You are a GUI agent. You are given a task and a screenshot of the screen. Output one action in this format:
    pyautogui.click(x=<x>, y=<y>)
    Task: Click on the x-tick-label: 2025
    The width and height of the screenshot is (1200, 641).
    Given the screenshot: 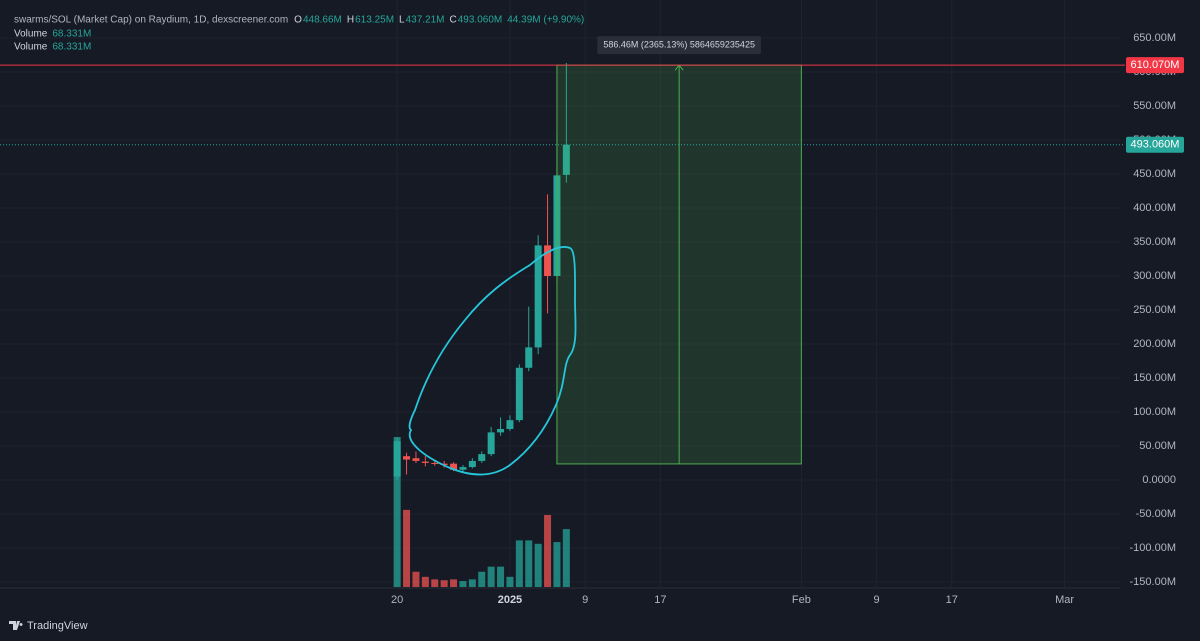 What is the action you would take?
    pyautogui.click(x=510, y=600)
    